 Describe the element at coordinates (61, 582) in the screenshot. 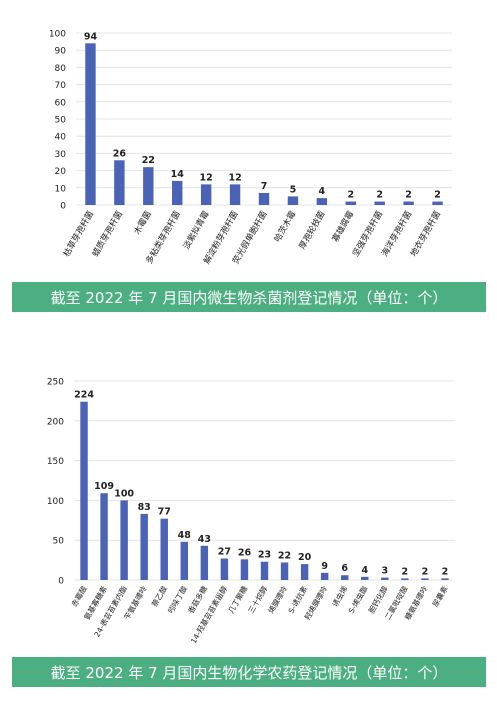

I see `chart2-y-tick-label: 0` at that location.